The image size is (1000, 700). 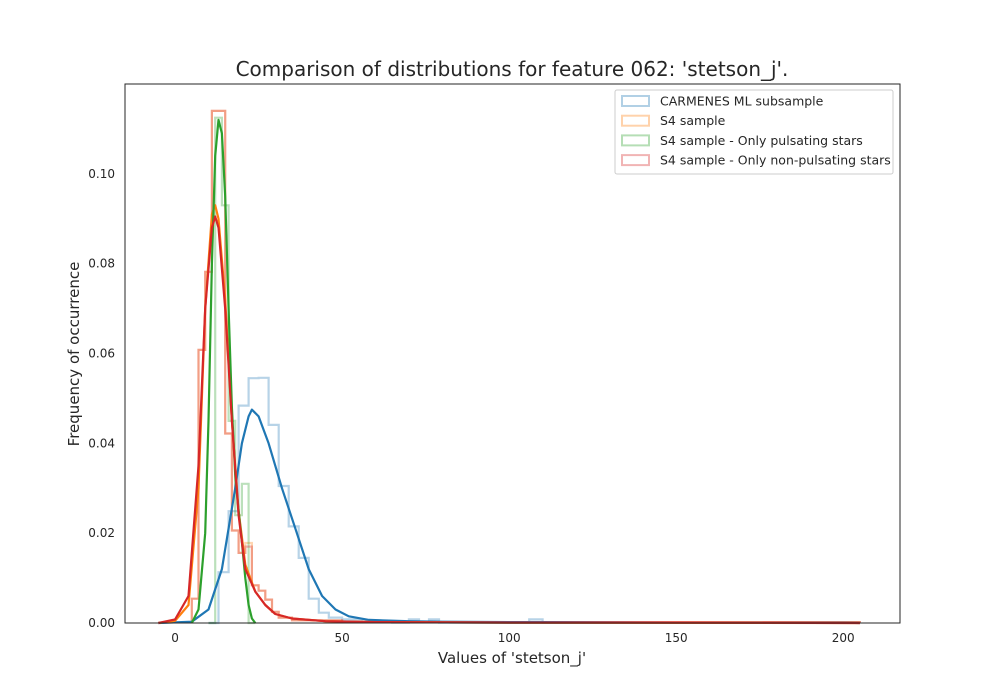 I want to click on x-tick-label: 150, so click(x=676, y=638).